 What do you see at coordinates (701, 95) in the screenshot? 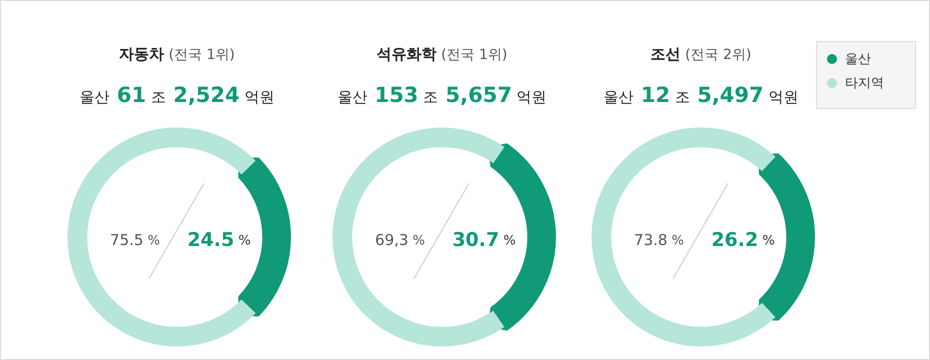
I see `text: 울산 12 조 5,497 억원` at bounding box center [701, 95].